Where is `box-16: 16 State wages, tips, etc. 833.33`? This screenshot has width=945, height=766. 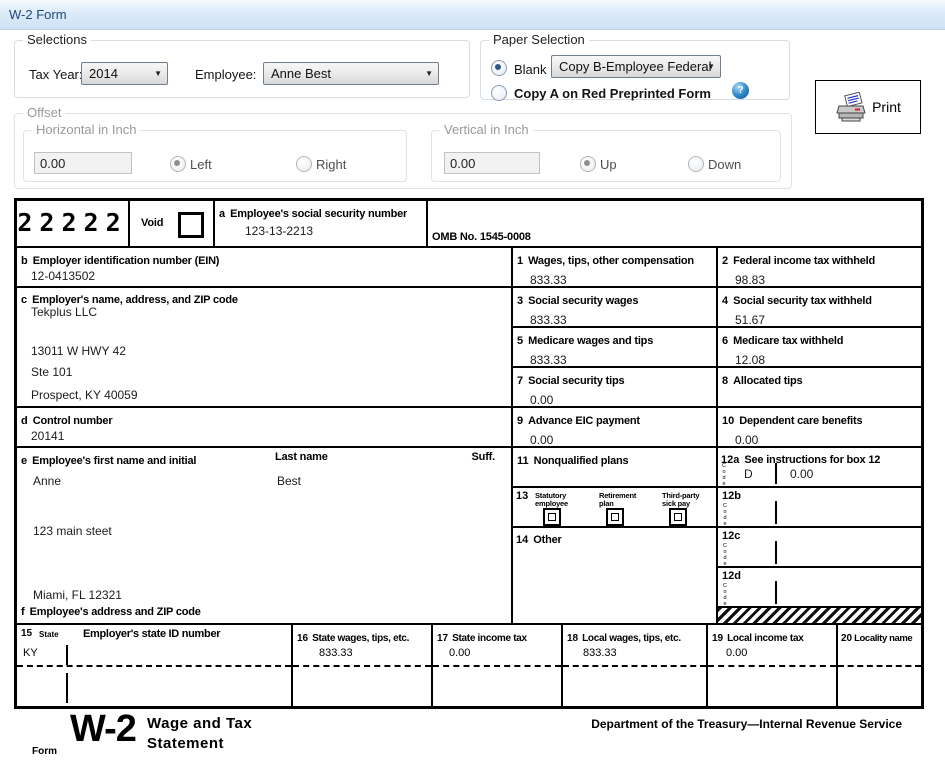 box-16: 16 State wages, tips, etc. 833.33 is located at coordinates (363, 665).